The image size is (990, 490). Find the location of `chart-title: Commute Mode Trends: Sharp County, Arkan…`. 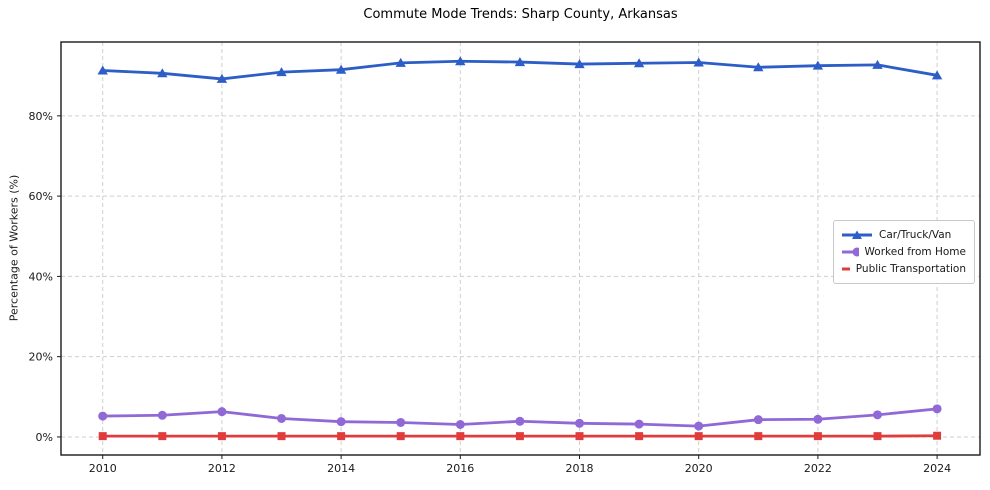

chart-title: Commute Mode Trends: Sharp County, Arkan… is located at coordinates (520, 14).